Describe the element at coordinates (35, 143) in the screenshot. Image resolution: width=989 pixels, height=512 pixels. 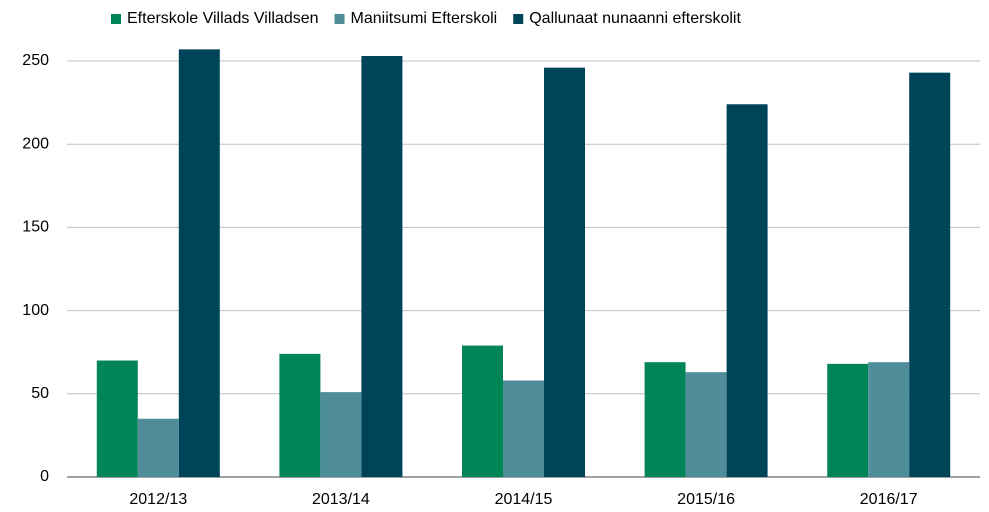
I see `y-tick-label: 200` at that location.